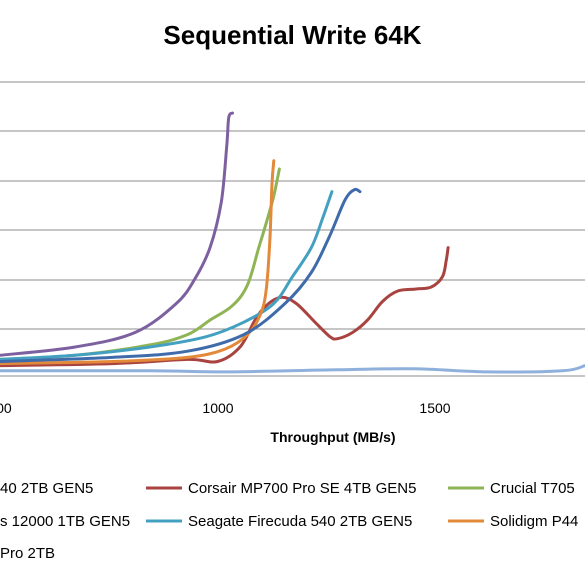 This screenshot has height=585, width=585. Describe the element at coordinates (65, 521) in the screenshot. I see `legend-label: s 12000 1TB GEN5` at that location.